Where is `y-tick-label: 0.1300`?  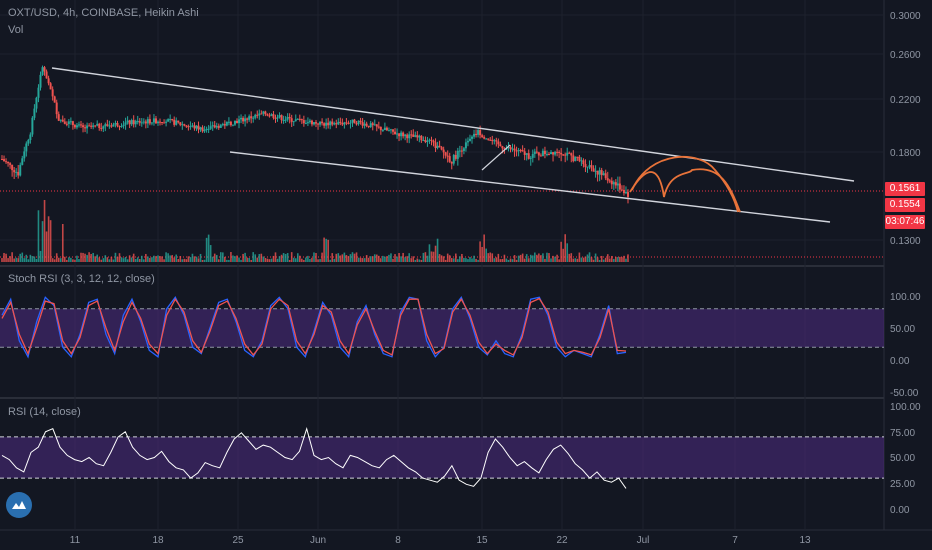
y-tick-label: 0.1300 is located at coordinates (905, 241).